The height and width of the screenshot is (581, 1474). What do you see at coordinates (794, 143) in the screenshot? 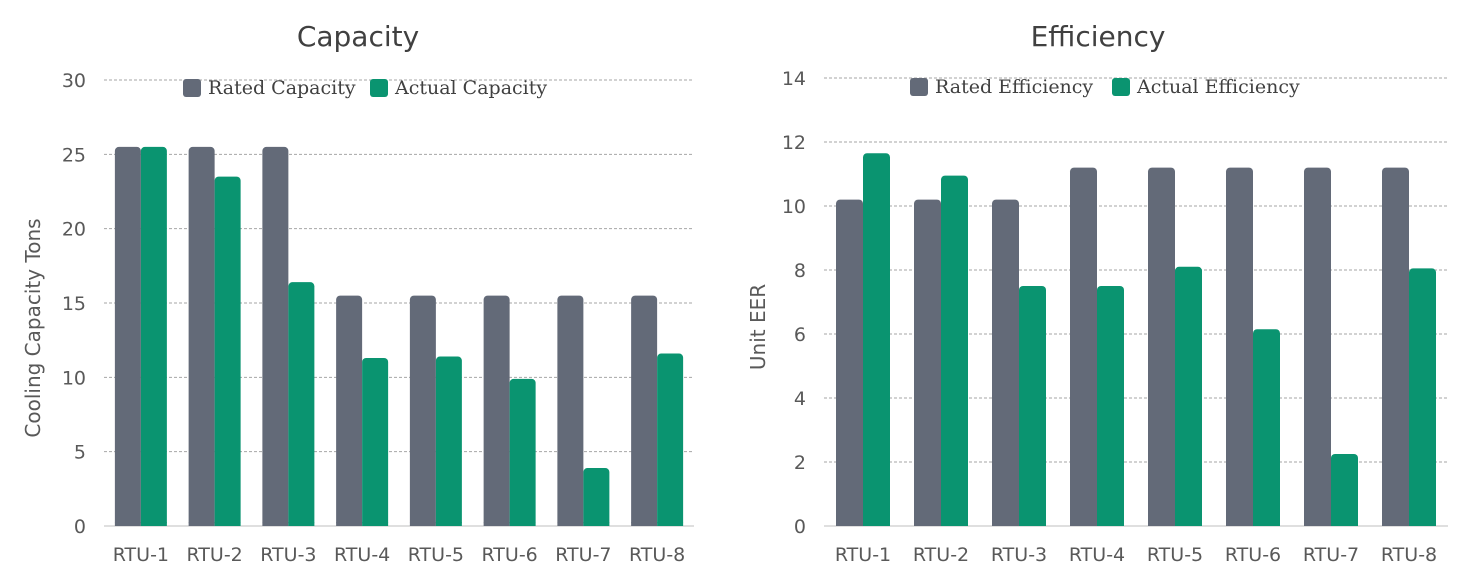
I see `y-tick-label: 12` at bounding box center [794, 143].